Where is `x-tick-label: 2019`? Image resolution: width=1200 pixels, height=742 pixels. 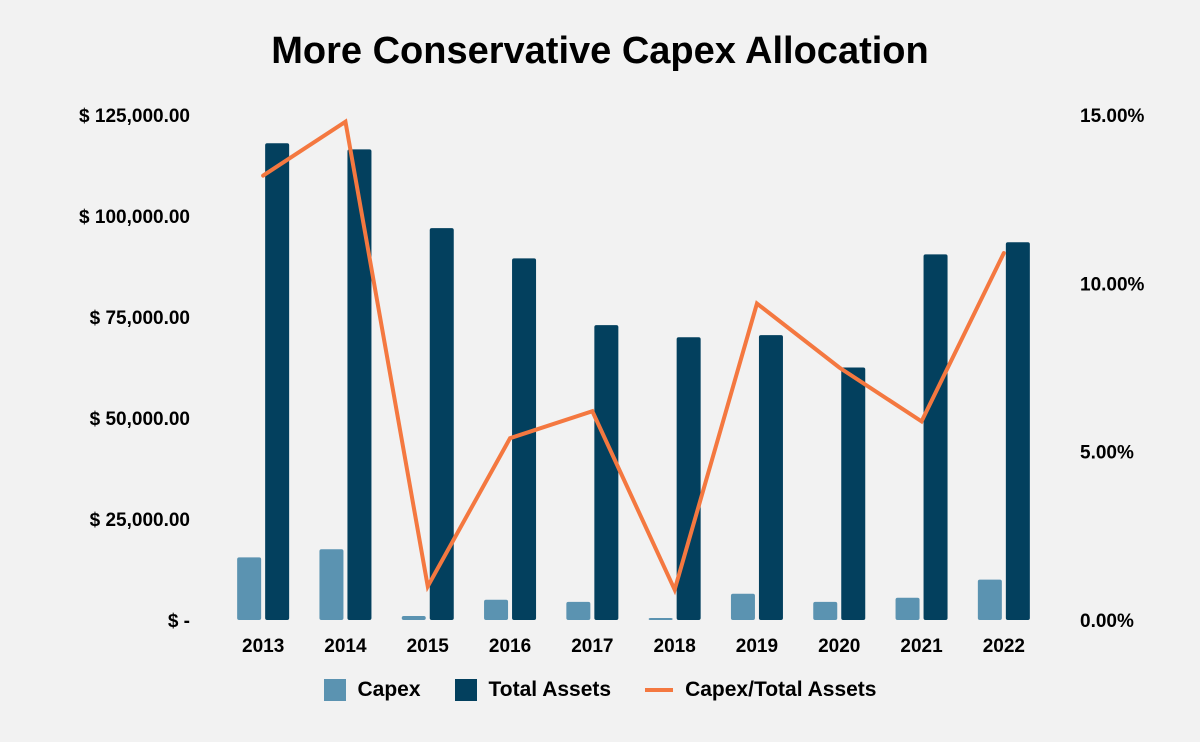
x-tick-label: 2019 is located at coordinates (757, 646).